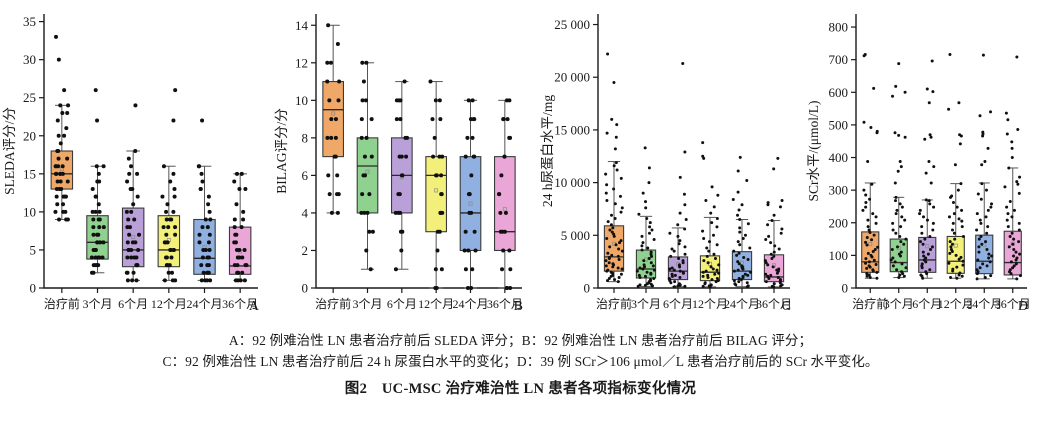  Describe the element at coordinates (956, 304) in the screenshot. I see `x-tick-label-3: 12个月` at that location.